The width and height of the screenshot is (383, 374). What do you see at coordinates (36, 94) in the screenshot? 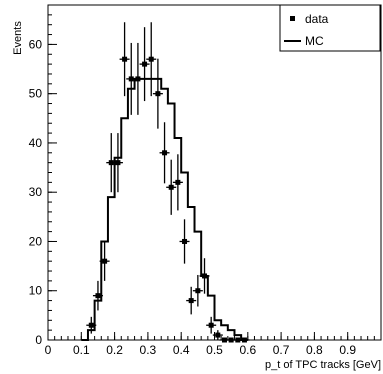
I see `y-tick-label: 50` at bounding box center [36, 94].